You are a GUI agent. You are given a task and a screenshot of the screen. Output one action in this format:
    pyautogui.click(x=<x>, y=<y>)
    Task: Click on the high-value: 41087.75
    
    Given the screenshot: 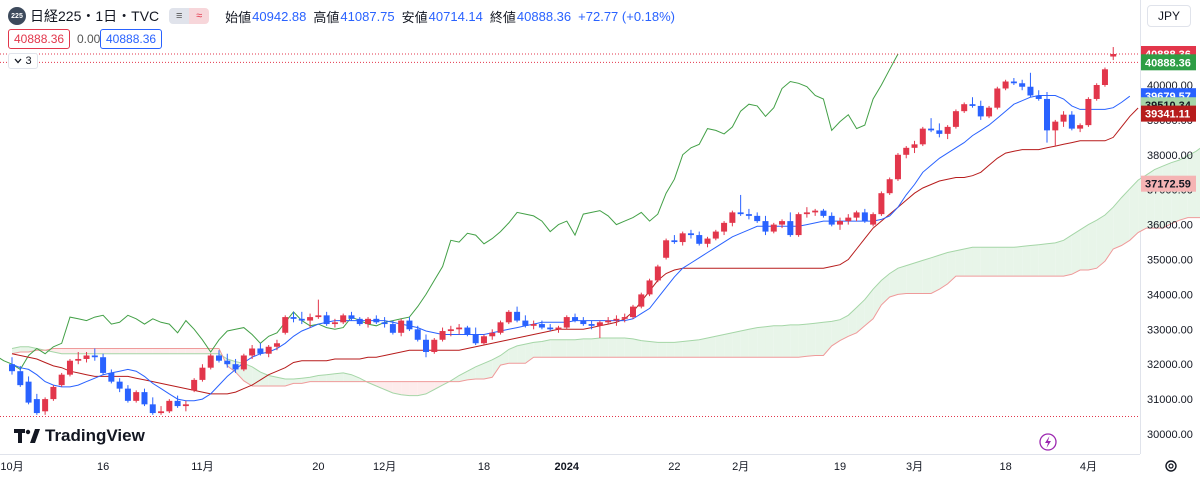 What is the action you would take?
    pyautogui.click(x=367, y=16)
    